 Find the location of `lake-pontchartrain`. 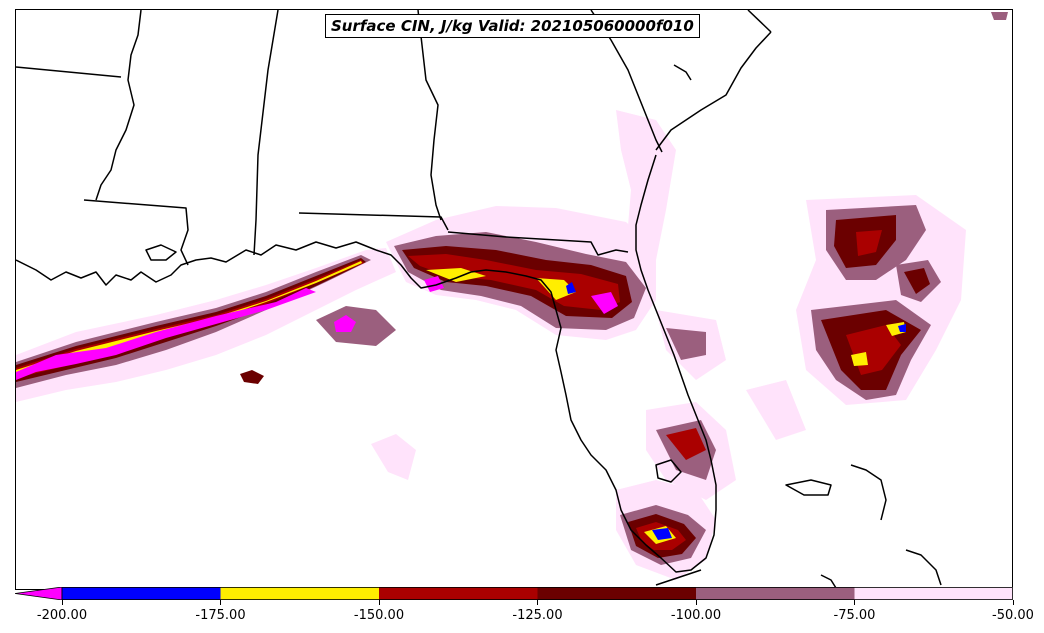

lake-pontchartrain is located at coordinates (161, 252).